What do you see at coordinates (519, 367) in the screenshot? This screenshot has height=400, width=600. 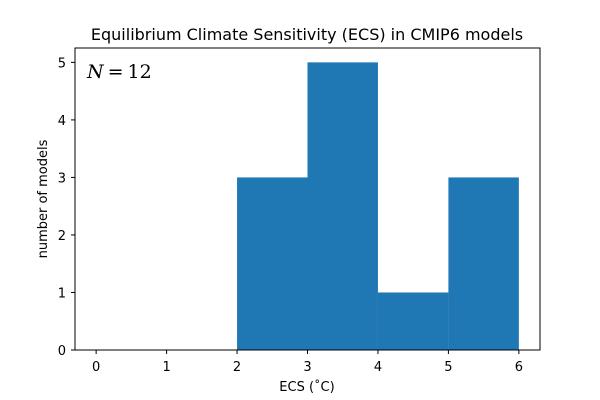 I see `x-tick-label: 6` at bounding box center [519, 367].